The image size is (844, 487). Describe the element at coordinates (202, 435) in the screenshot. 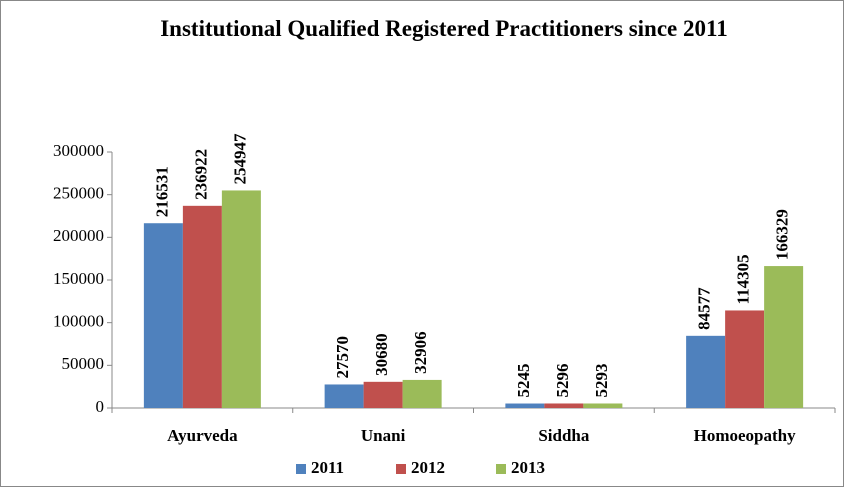

I see `x-tick-label: Ayurveda` at that location.